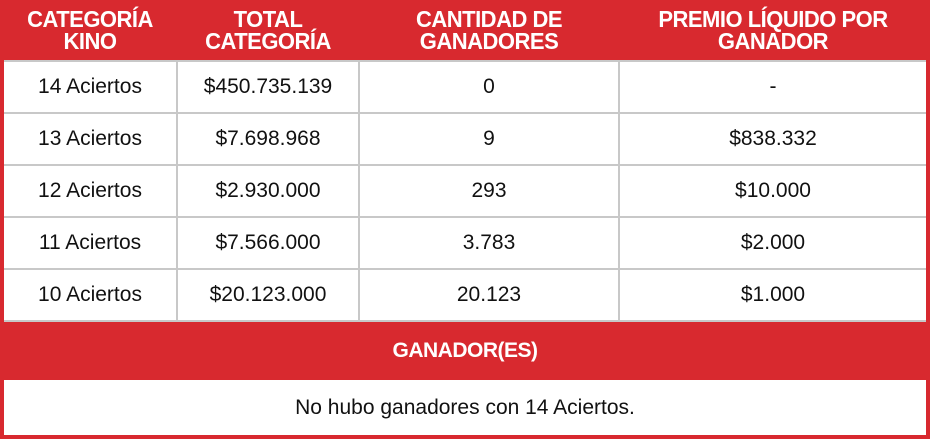 This screenshot has width=930, height=439. What do you see at coordinates (489, 139) in the screenshot?
I see `cell-winners-count: 9` at bounding box center [489, 139].